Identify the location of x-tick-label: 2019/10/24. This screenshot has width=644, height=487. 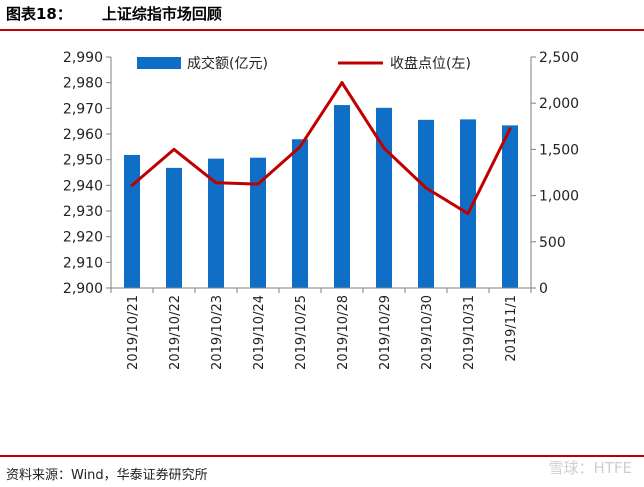
(259, 332).